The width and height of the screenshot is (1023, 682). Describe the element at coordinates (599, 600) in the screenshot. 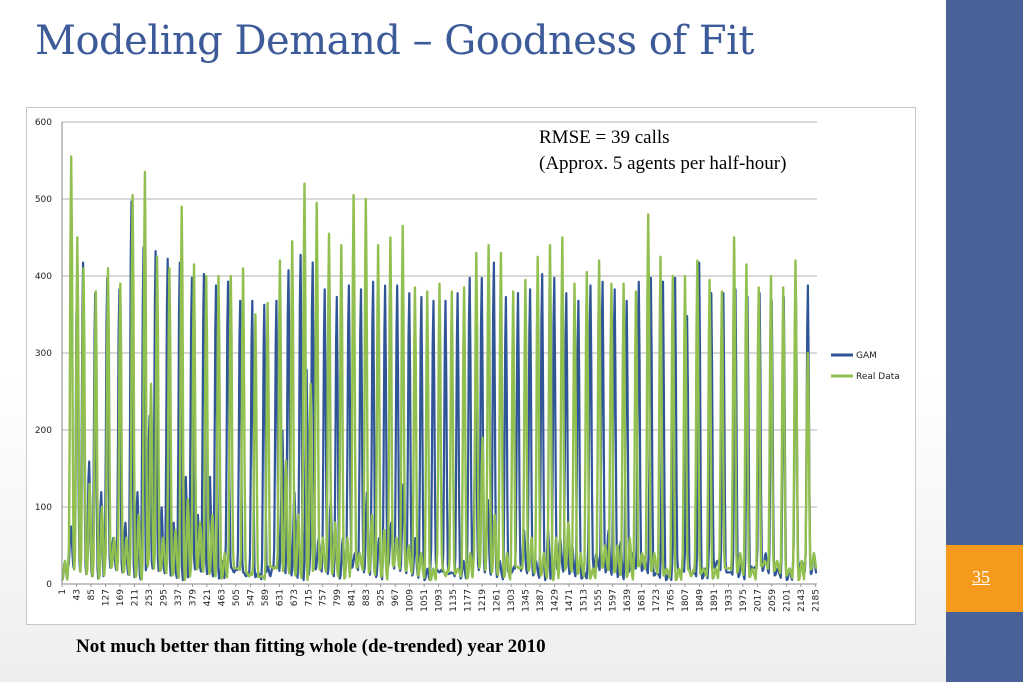

I see `x-tick-label: 1555` at that location.